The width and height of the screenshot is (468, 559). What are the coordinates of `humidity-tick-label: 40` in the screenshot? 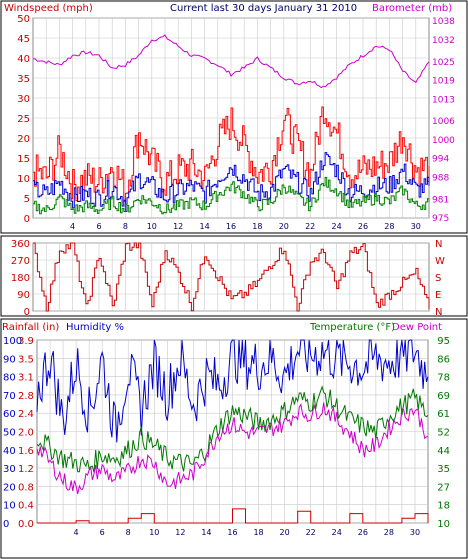 It's located at (9, 451).